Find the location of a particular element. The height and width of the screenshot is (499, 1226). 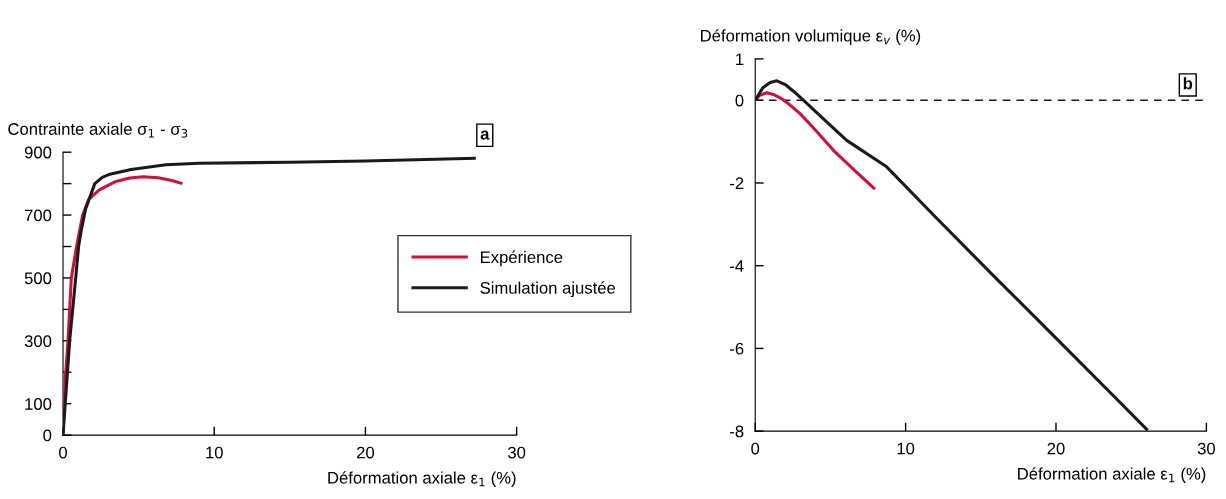

annotation: b is located at coordinates (1188, 83).